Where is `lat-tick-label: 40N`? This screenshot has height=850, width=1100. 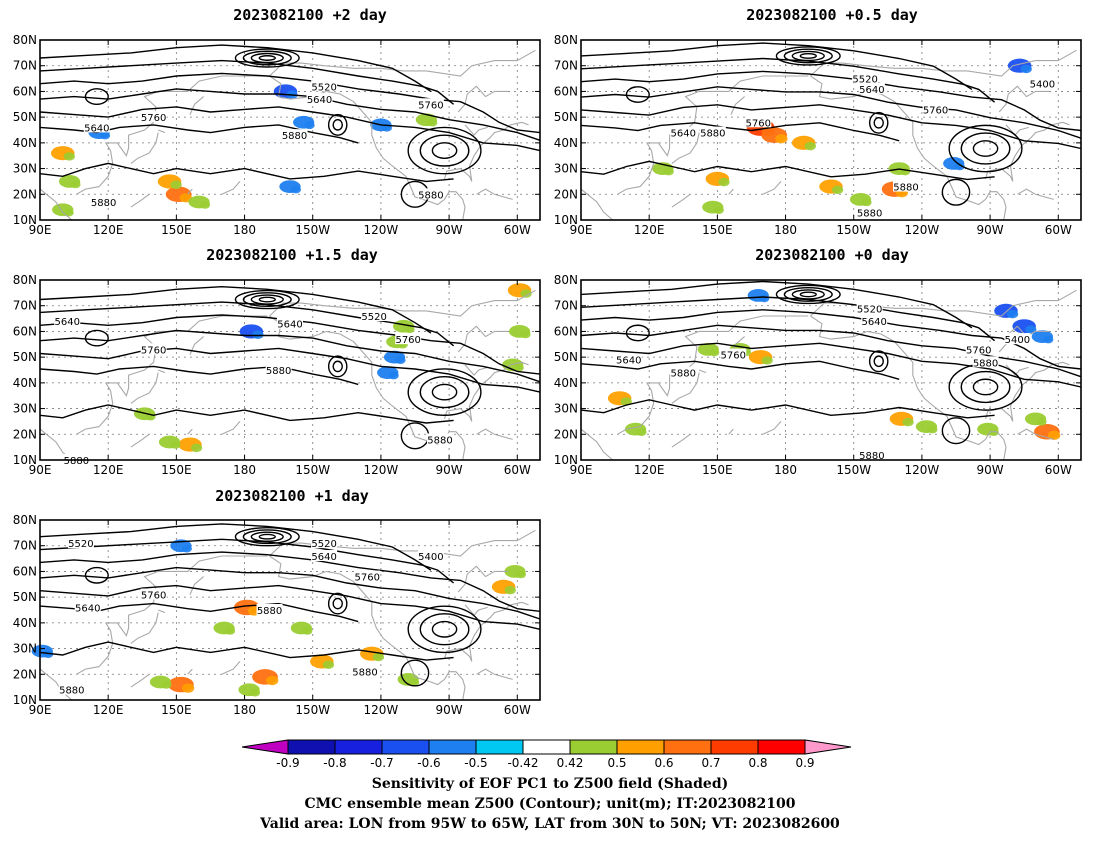
lat-tick-label: 40N is located at coordinates (25, 143).